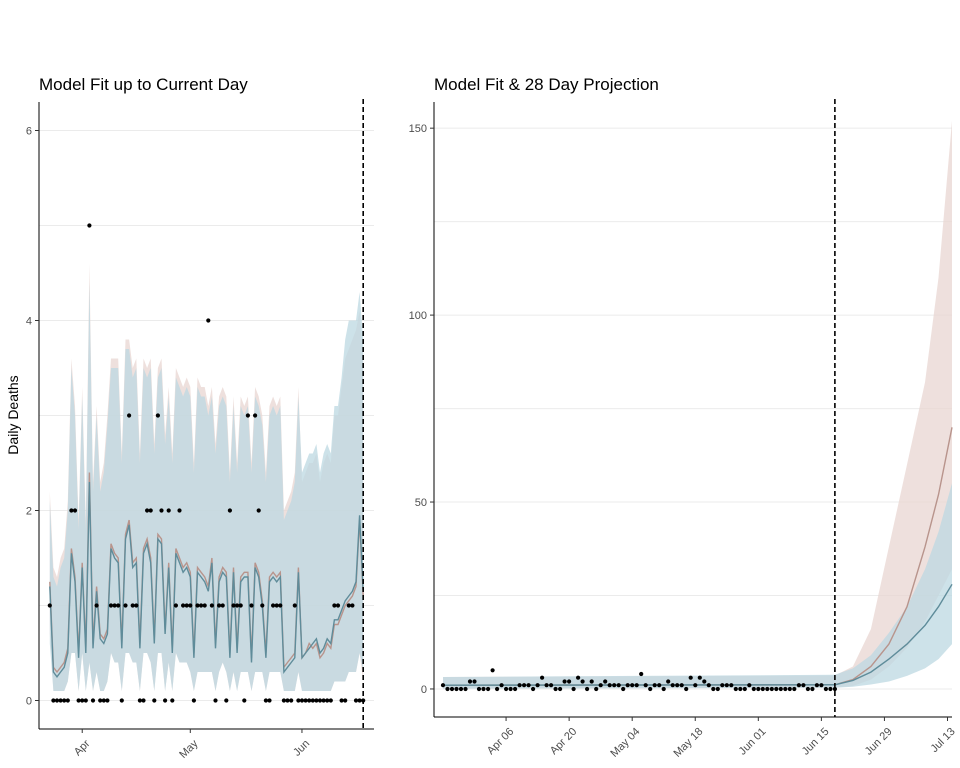 Image resolution: width=960 pixels, height=768 pixels. I want to click on right-x-tick-label: May 18, so click(688, 743).